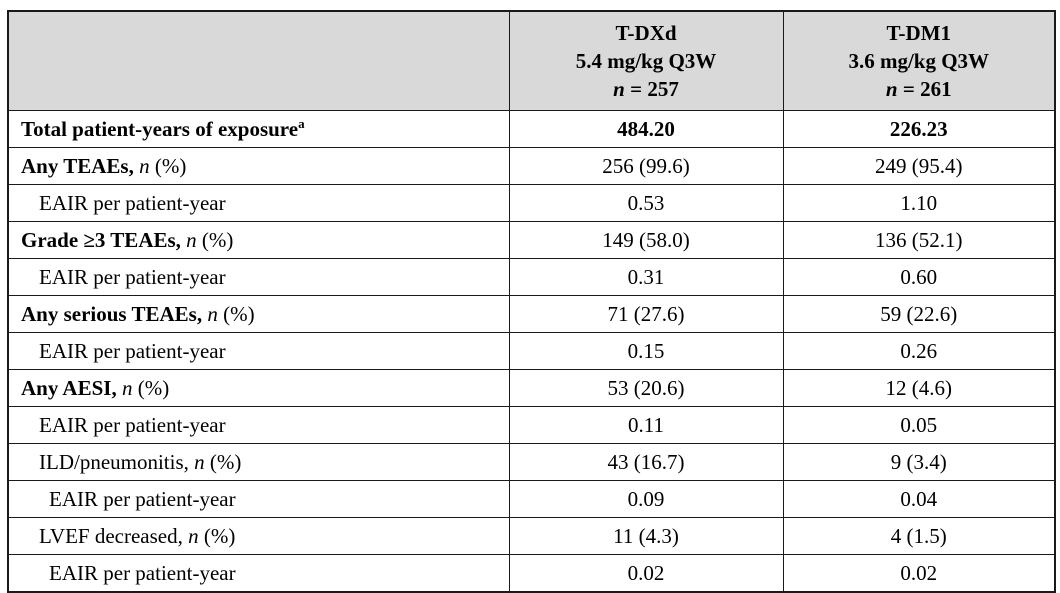 This screenshot has height=593, width=1060. Describe the element at coordinates (646, 277) in the screenshot. I see `tdxd-value-cell: 0.31` at that location.